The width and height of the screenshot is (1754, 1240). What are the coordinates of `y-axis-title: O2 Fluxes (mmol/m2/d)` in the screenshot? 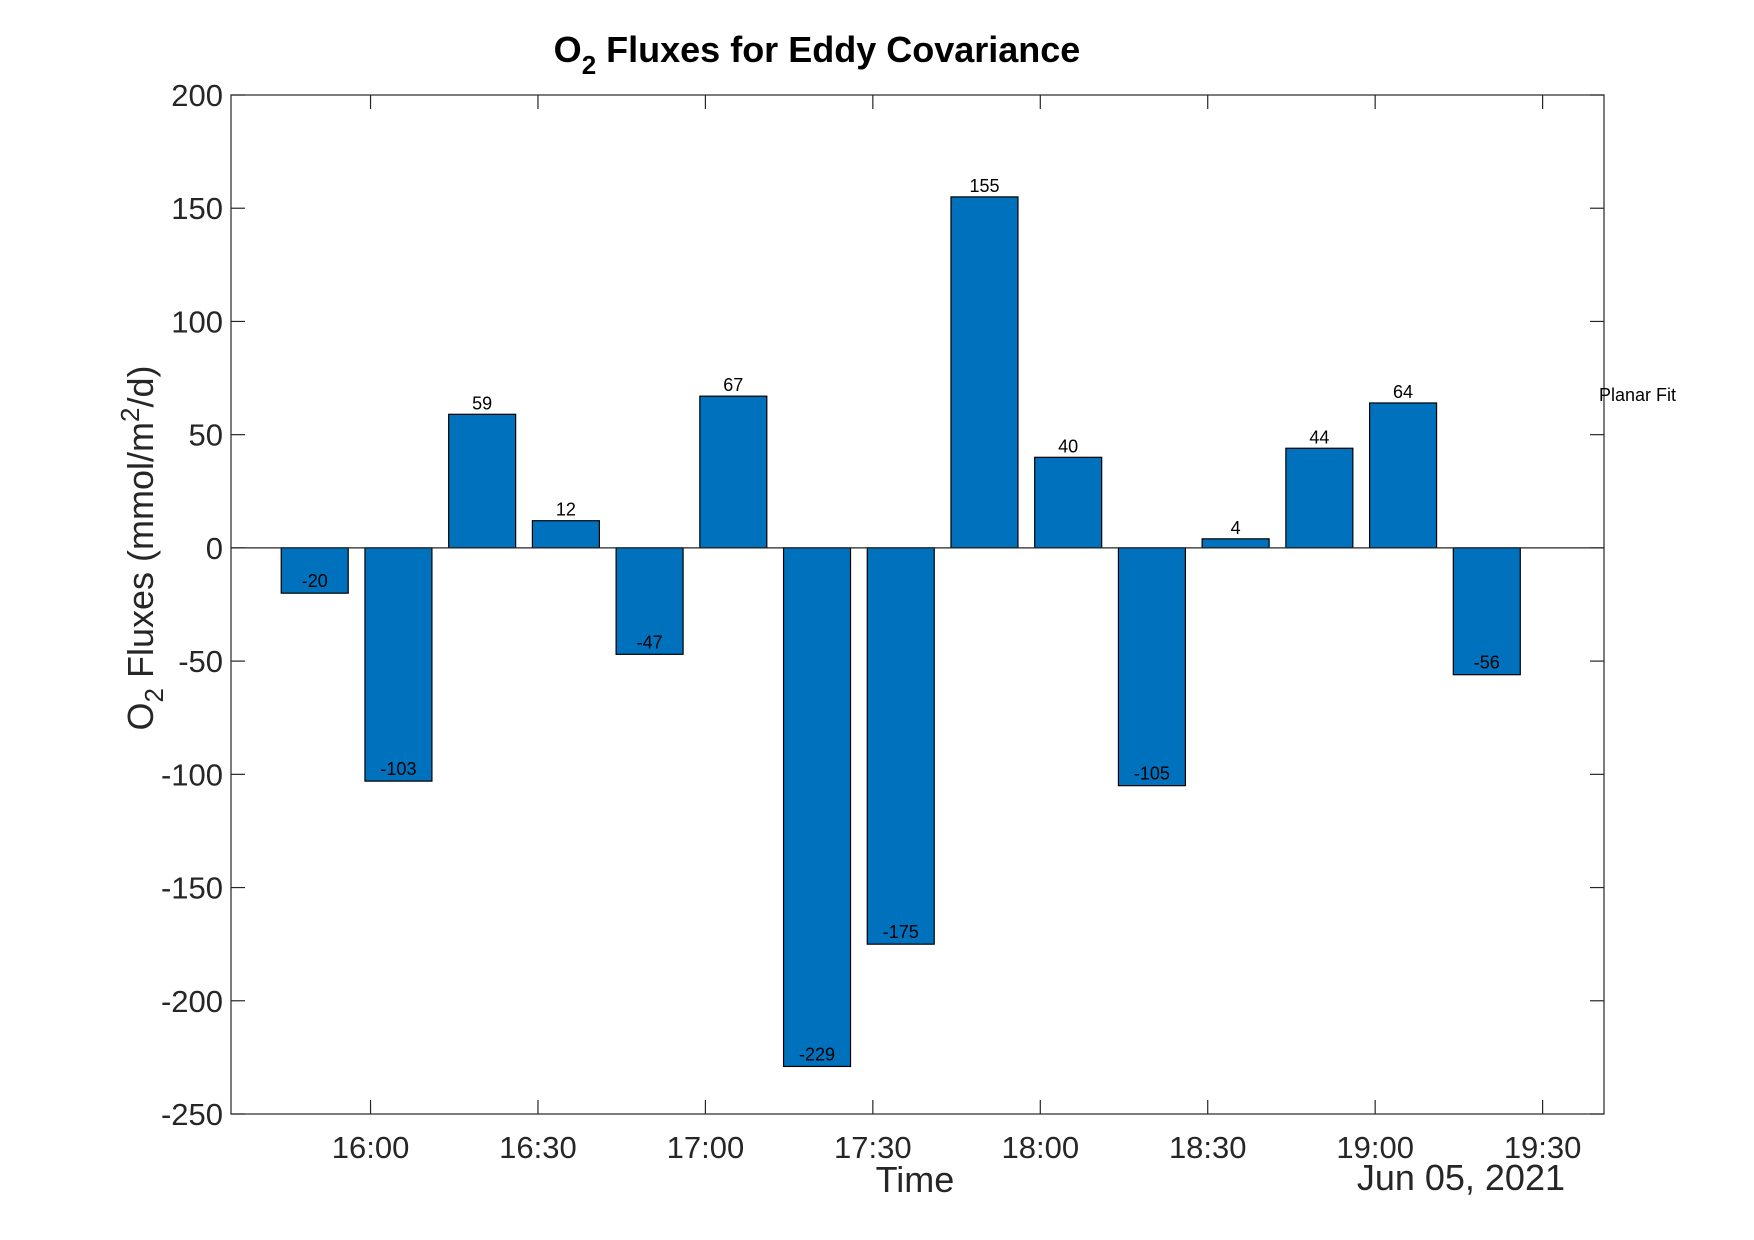 It's located at (142, 548).